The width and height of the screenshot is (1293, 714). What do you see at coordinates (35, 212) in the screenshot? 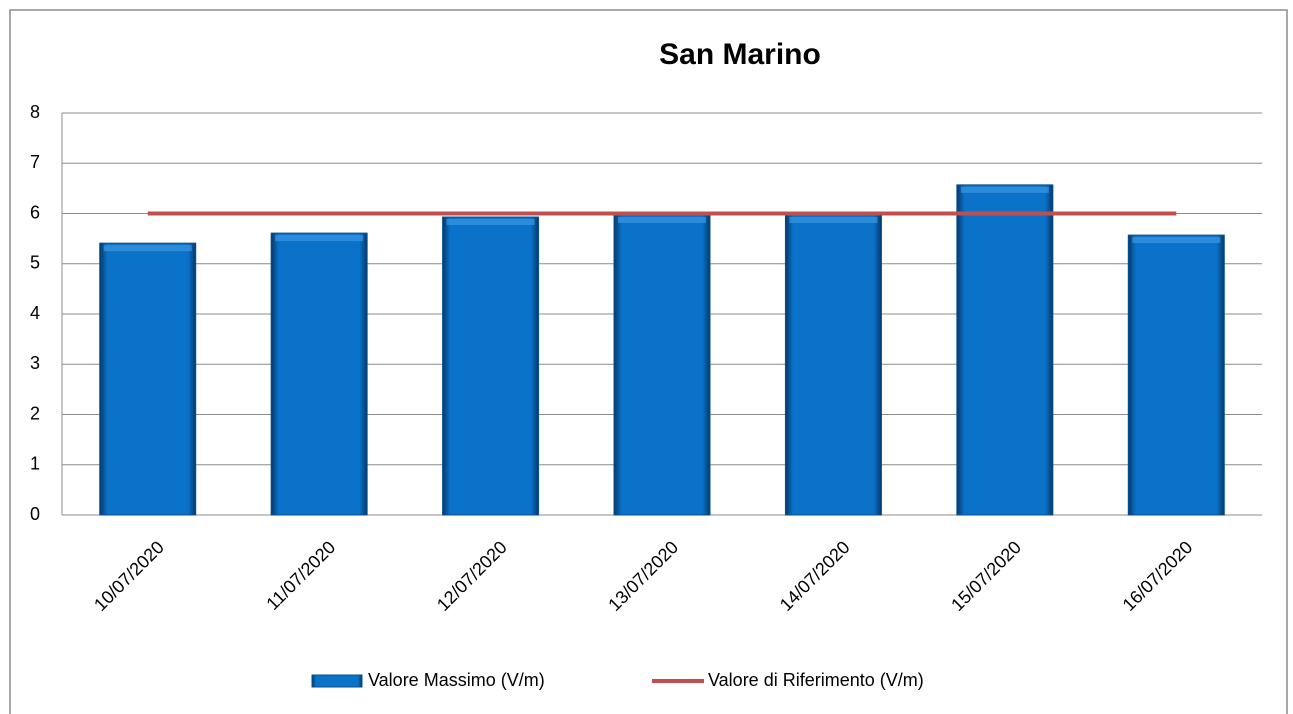
I see `y-tick-label: 6` at bounding box center [35, 212].